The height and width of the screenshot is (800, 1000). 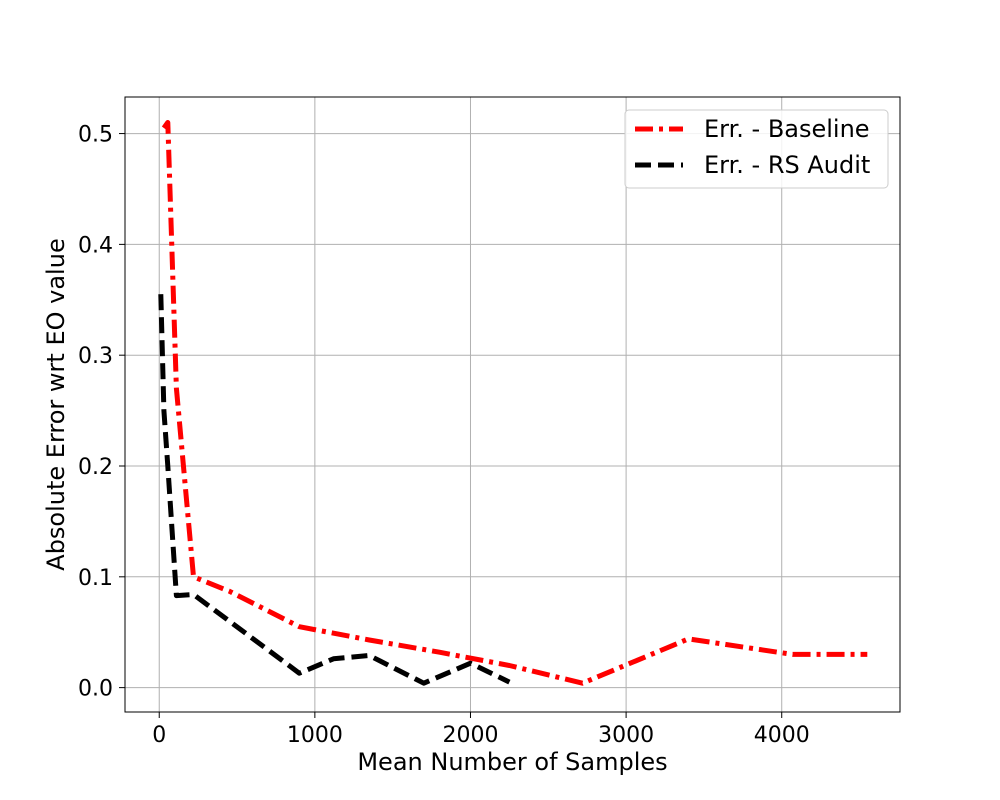 I want to click on y-tick-label: 0.5, so click(x=95, y=135).